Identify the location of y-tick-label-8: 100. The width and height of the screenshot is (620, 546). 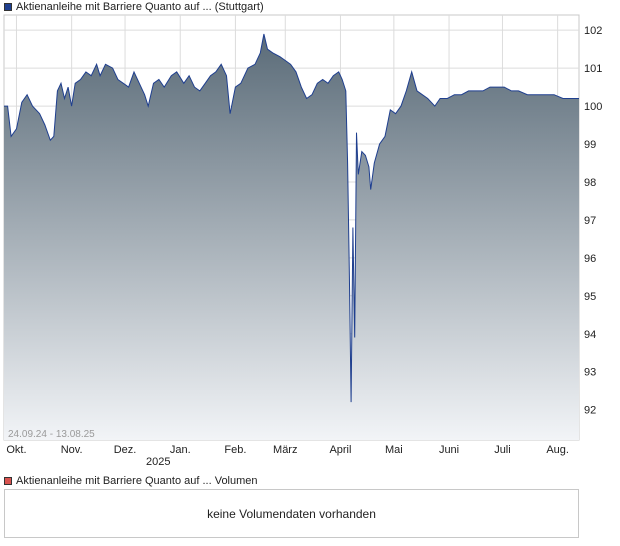
(593, 107).